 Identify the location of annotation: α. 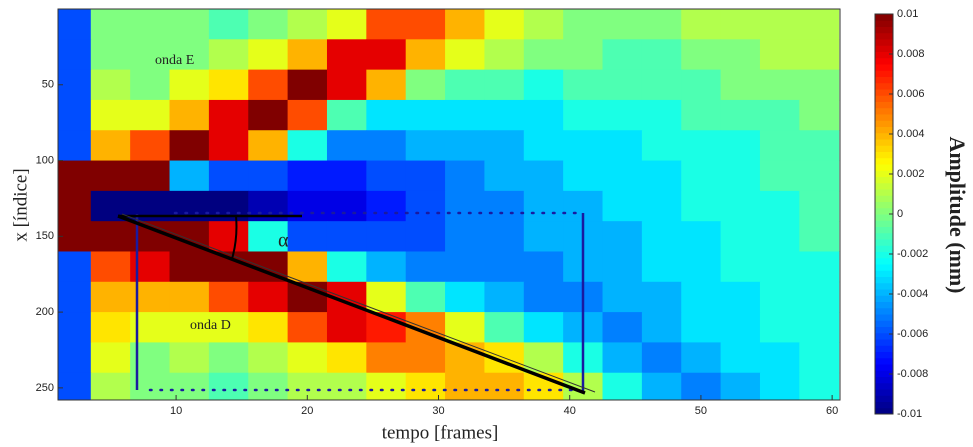
(283, 241).